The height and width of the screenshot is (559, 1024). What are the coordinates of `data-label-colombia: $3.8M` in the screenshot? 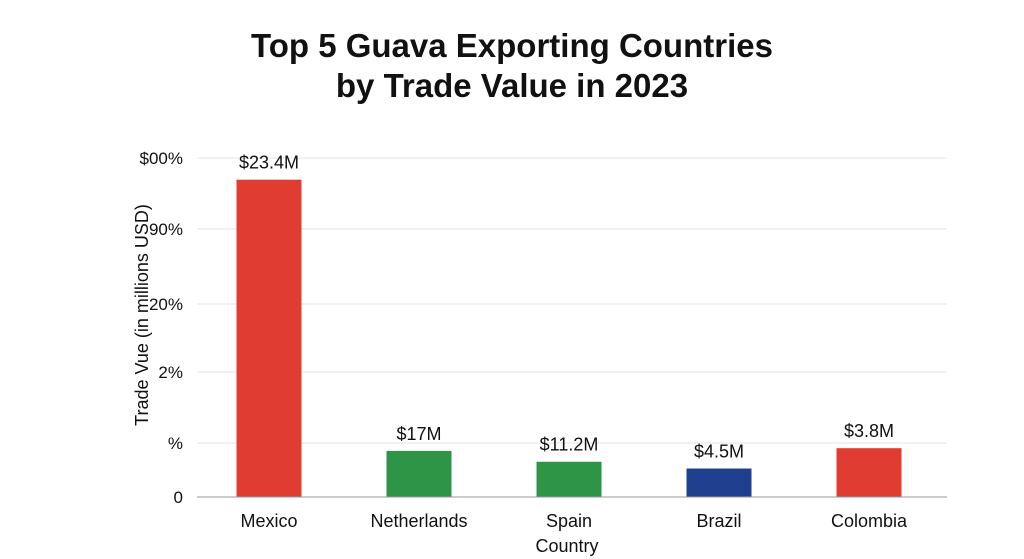 It's located at (869, 431).